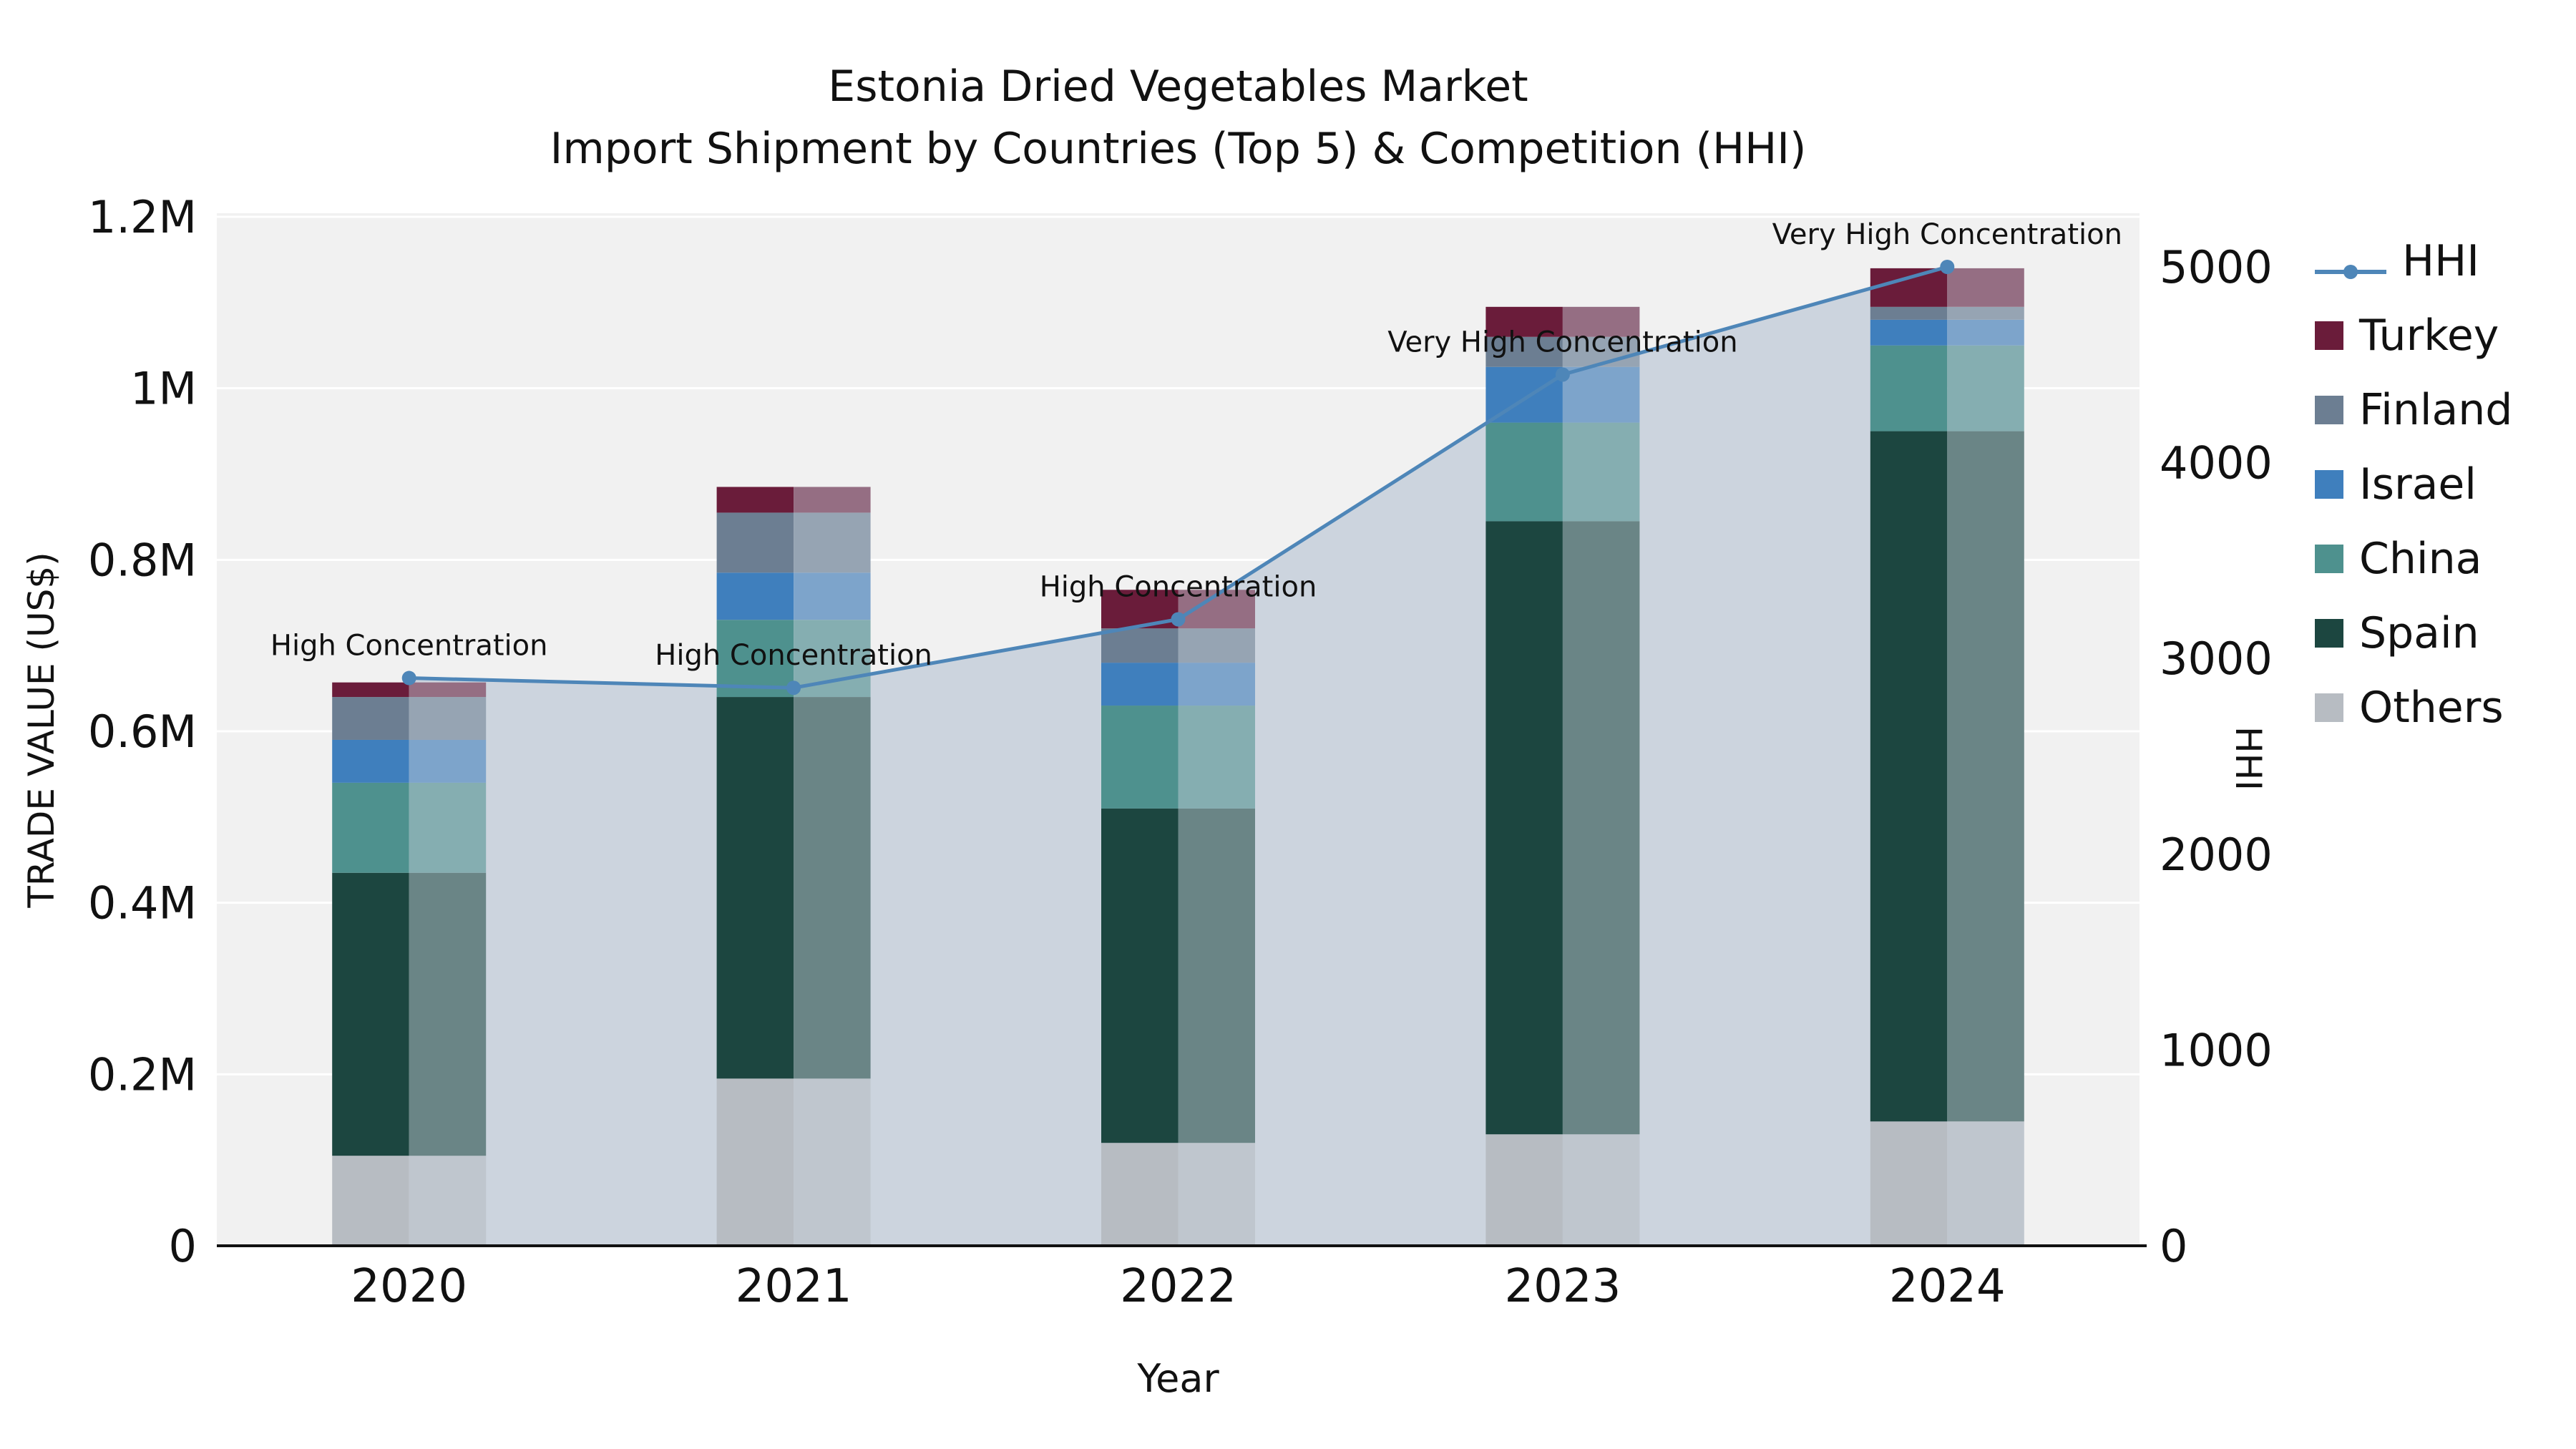 This screenshot has width=2576, height=1449. Describe the element at coordinates (1601, 472) in the screenshot. I see `bar-segment-china-2023-shaded` at that location.